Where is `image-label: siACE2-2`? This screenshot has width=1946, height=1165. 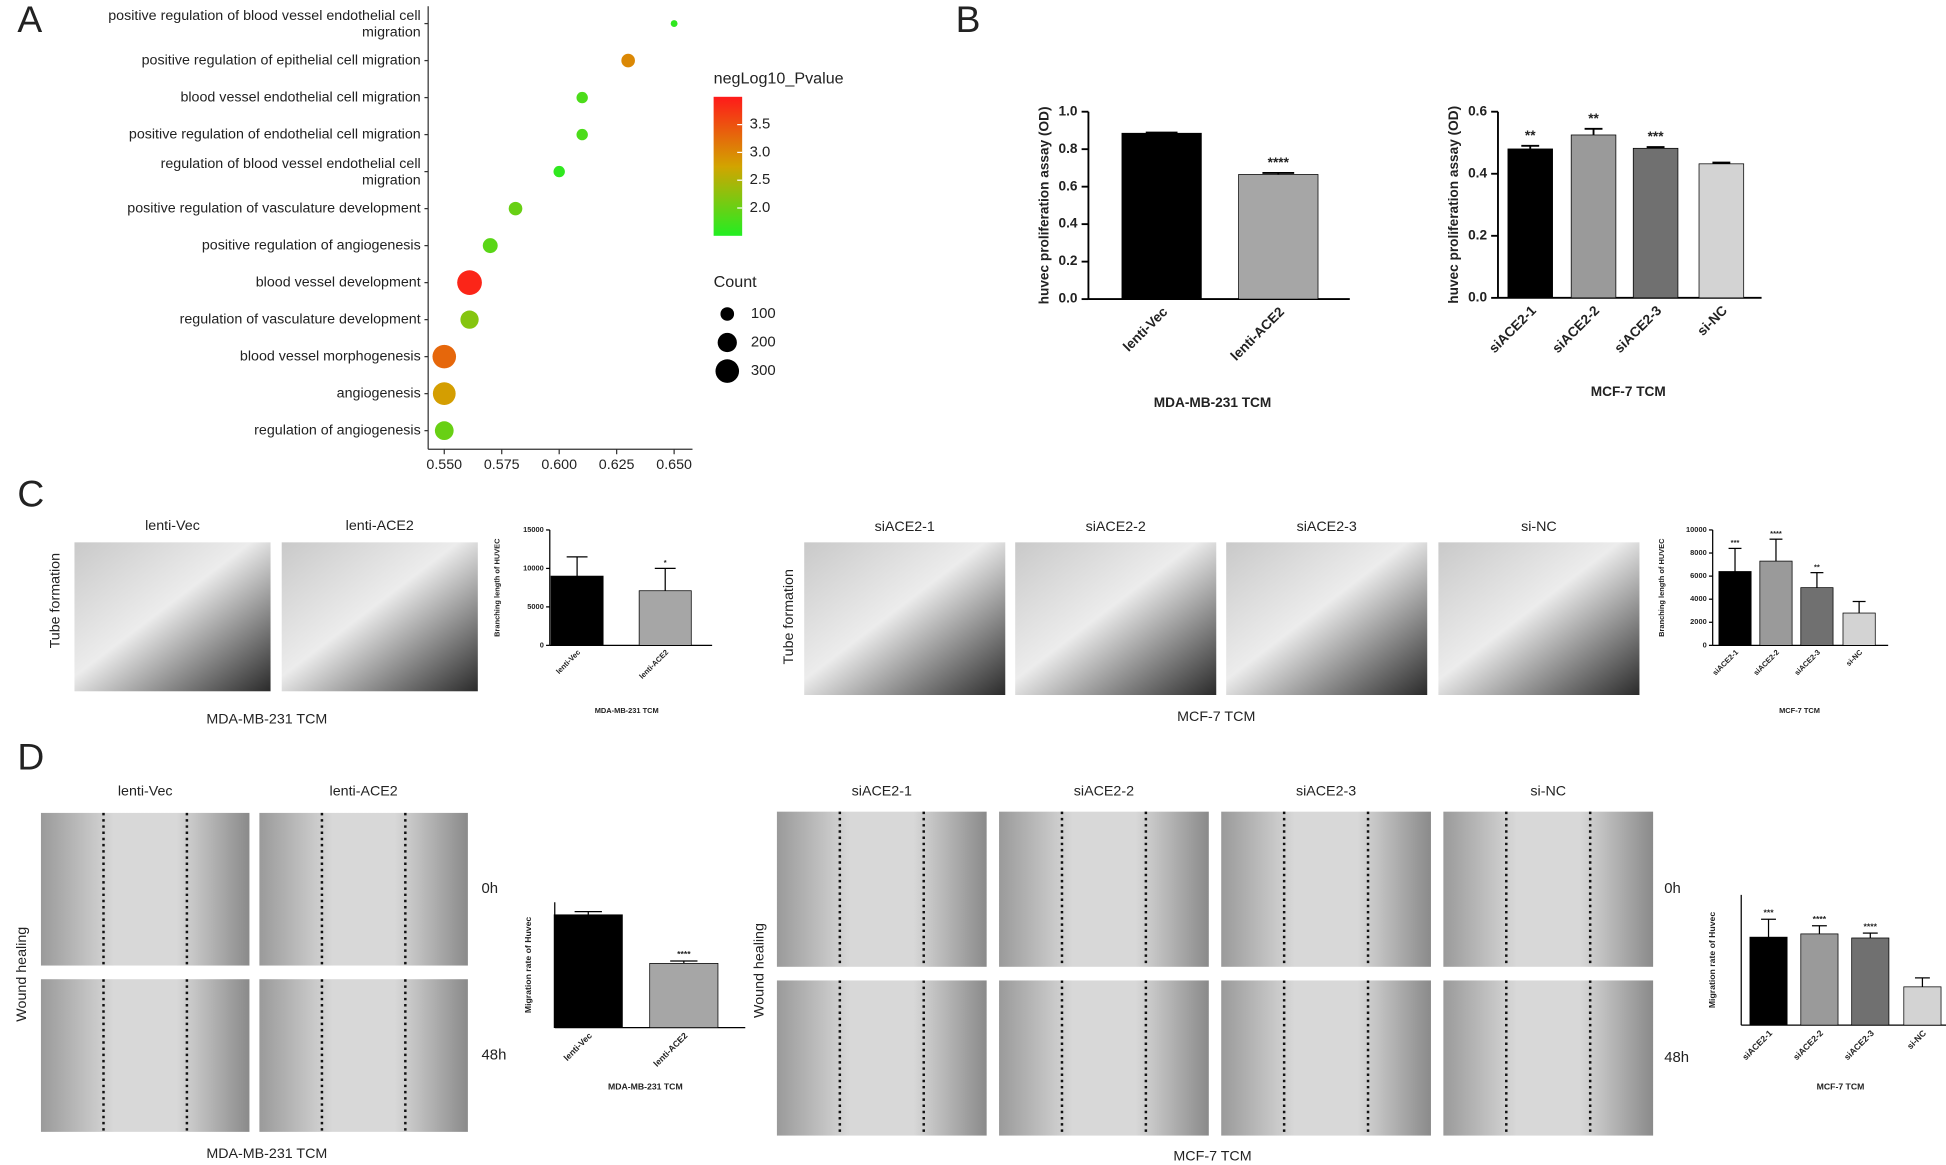 image-label: siACE2-2 is located at coordinates (1116, 527).